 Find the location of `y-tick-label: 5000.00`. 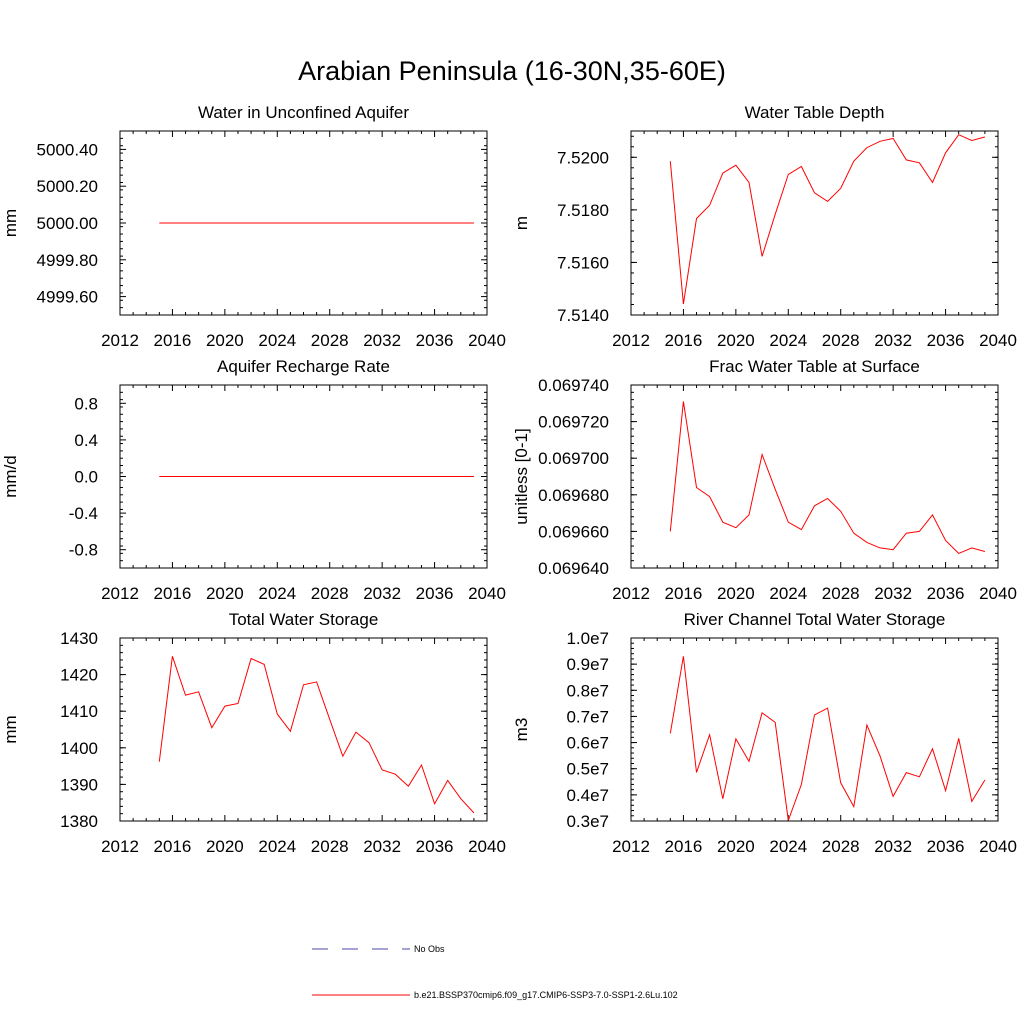

y-tick-label: 5000.00 is located at coordinates (67, 223).